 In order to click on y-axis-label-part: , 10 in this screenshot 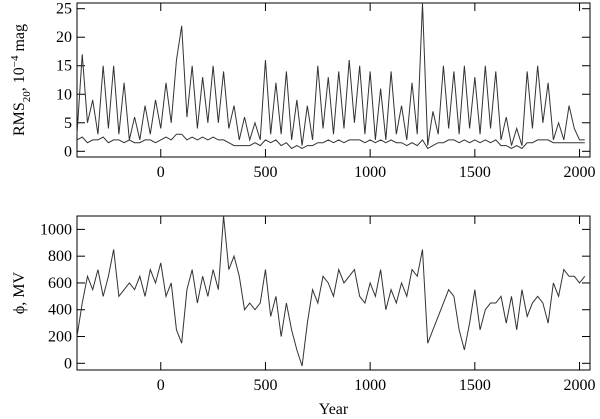, I will do `click(19, 79)`.